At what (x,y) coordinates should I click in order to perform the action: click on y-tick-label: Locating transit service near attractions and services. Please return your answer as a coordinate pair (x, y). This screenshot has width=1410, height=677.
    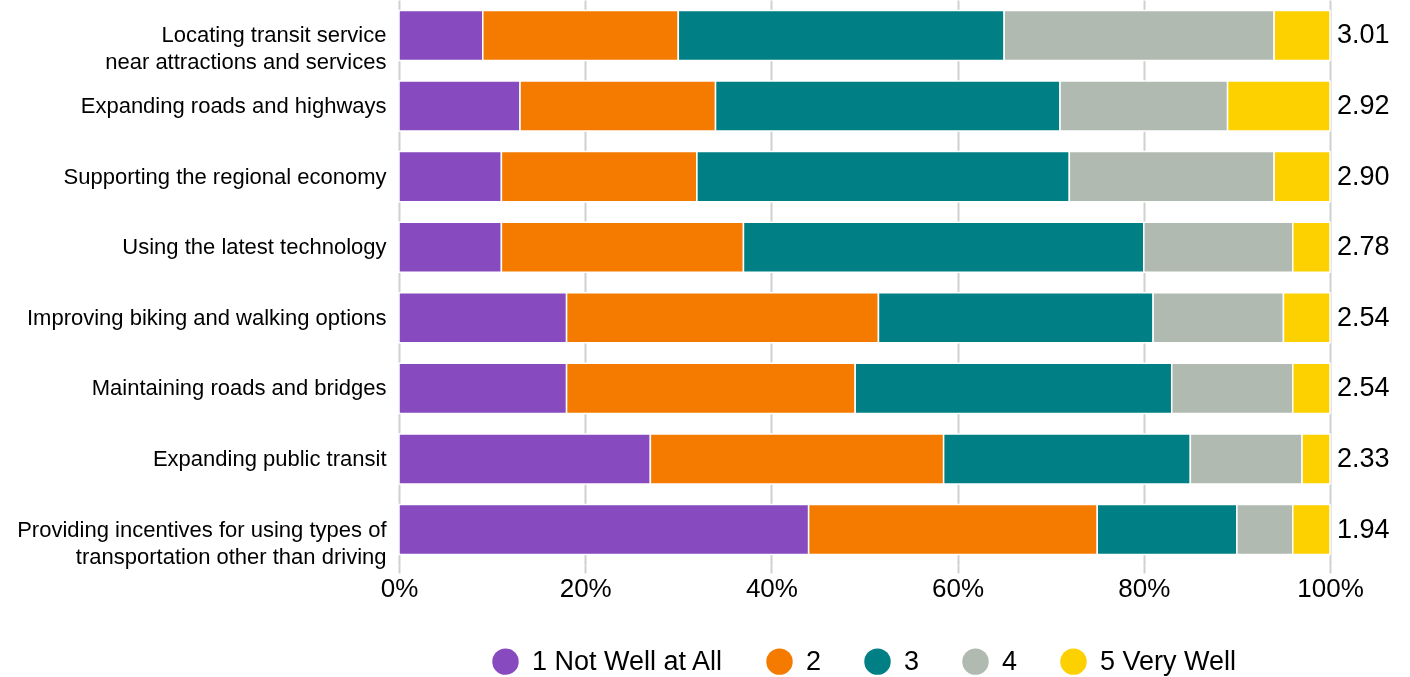
    Looking at the image, I should click on (246, 48).